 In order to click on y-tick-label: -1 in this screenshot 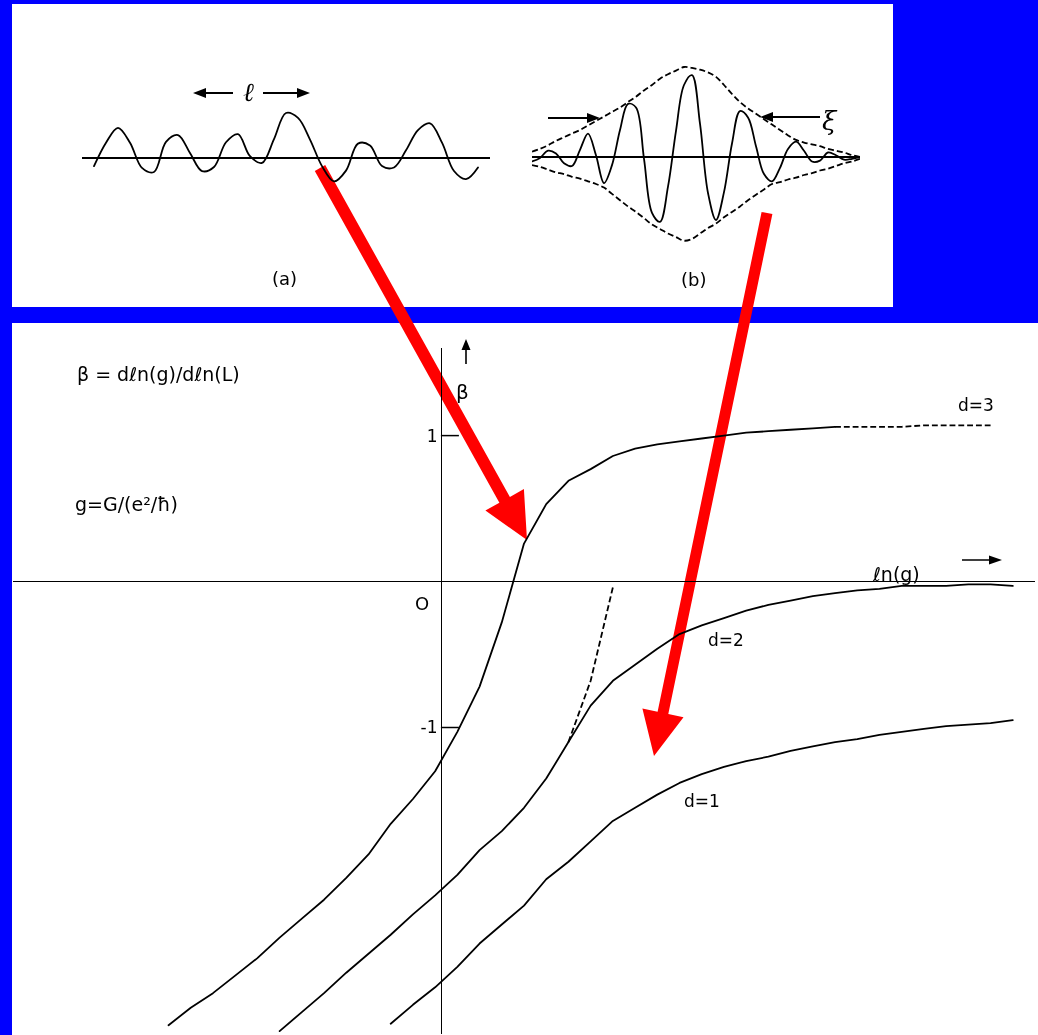, I will do `click(429, 727)`.